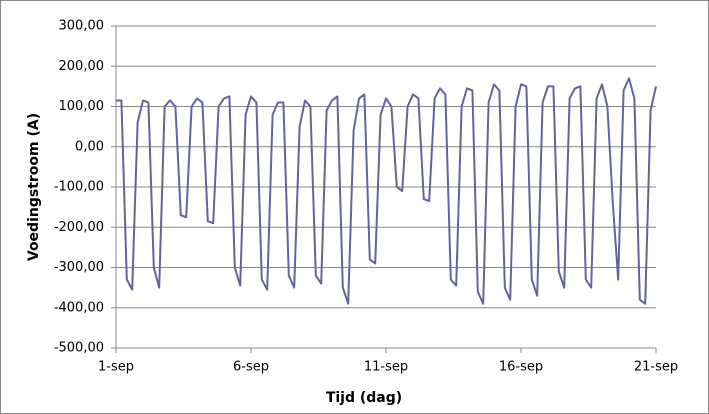  What do you see at coordinates (251, 367) in the screenshot?
I see `x-tick-label: 6-sep` at bounding box center [251, 367].